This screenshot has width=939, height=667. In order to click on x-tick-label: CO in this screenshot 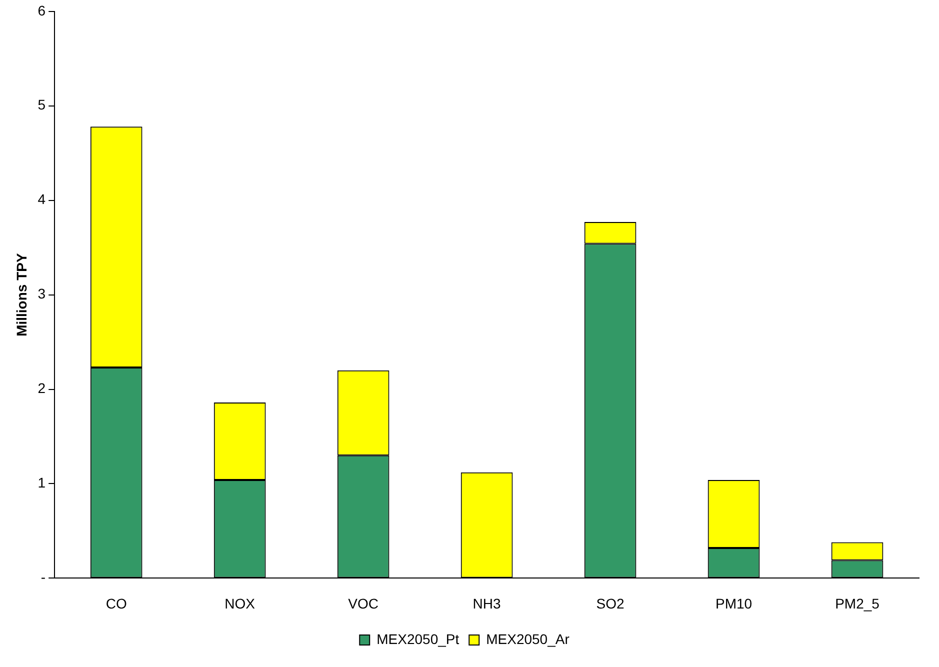, I will do `click(116, 603)`.